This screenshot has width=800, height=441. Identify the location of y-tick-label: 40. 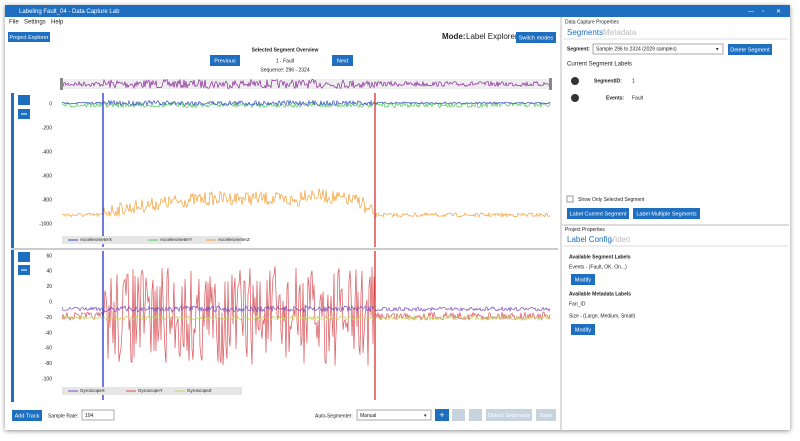
(49, 272).